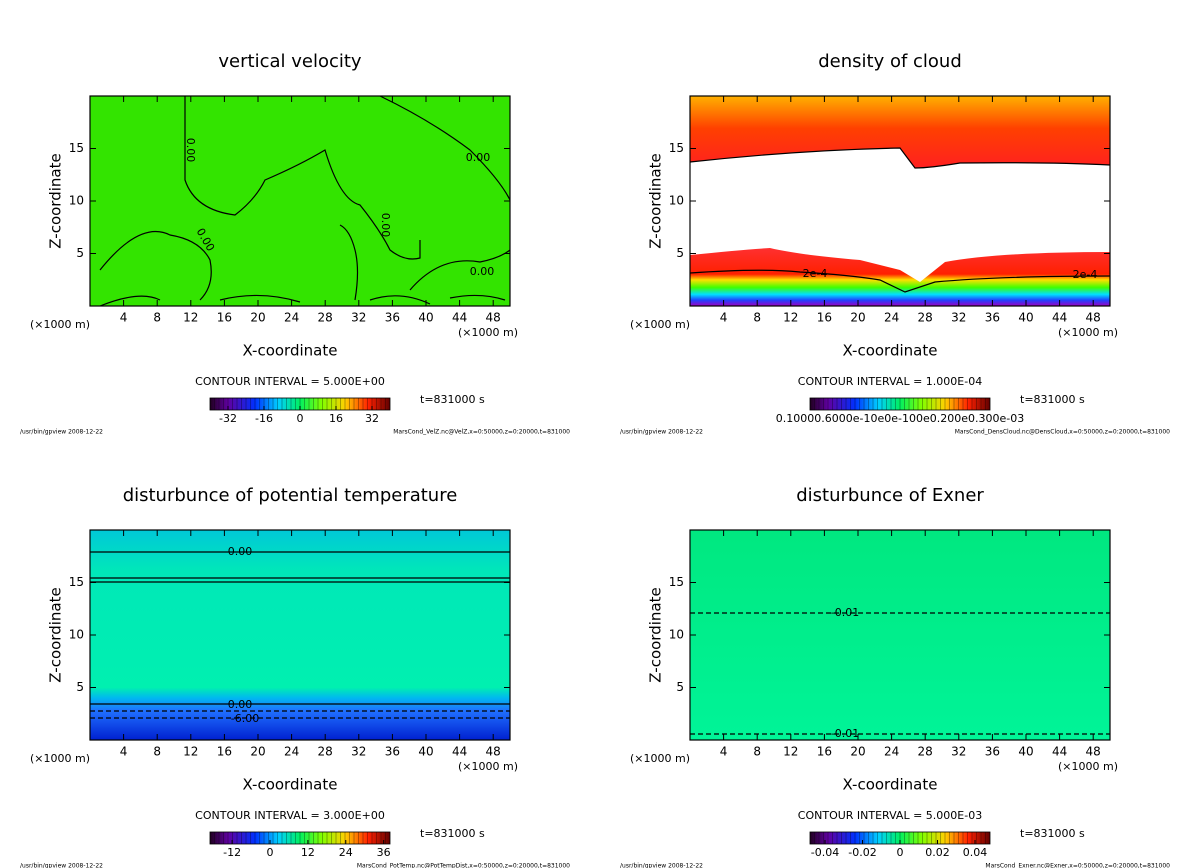  What do you see at coordinates (825, 852) in the screenshot?
I see `colorbar-tick-label: -0.04` at bounding box center [825, 852].